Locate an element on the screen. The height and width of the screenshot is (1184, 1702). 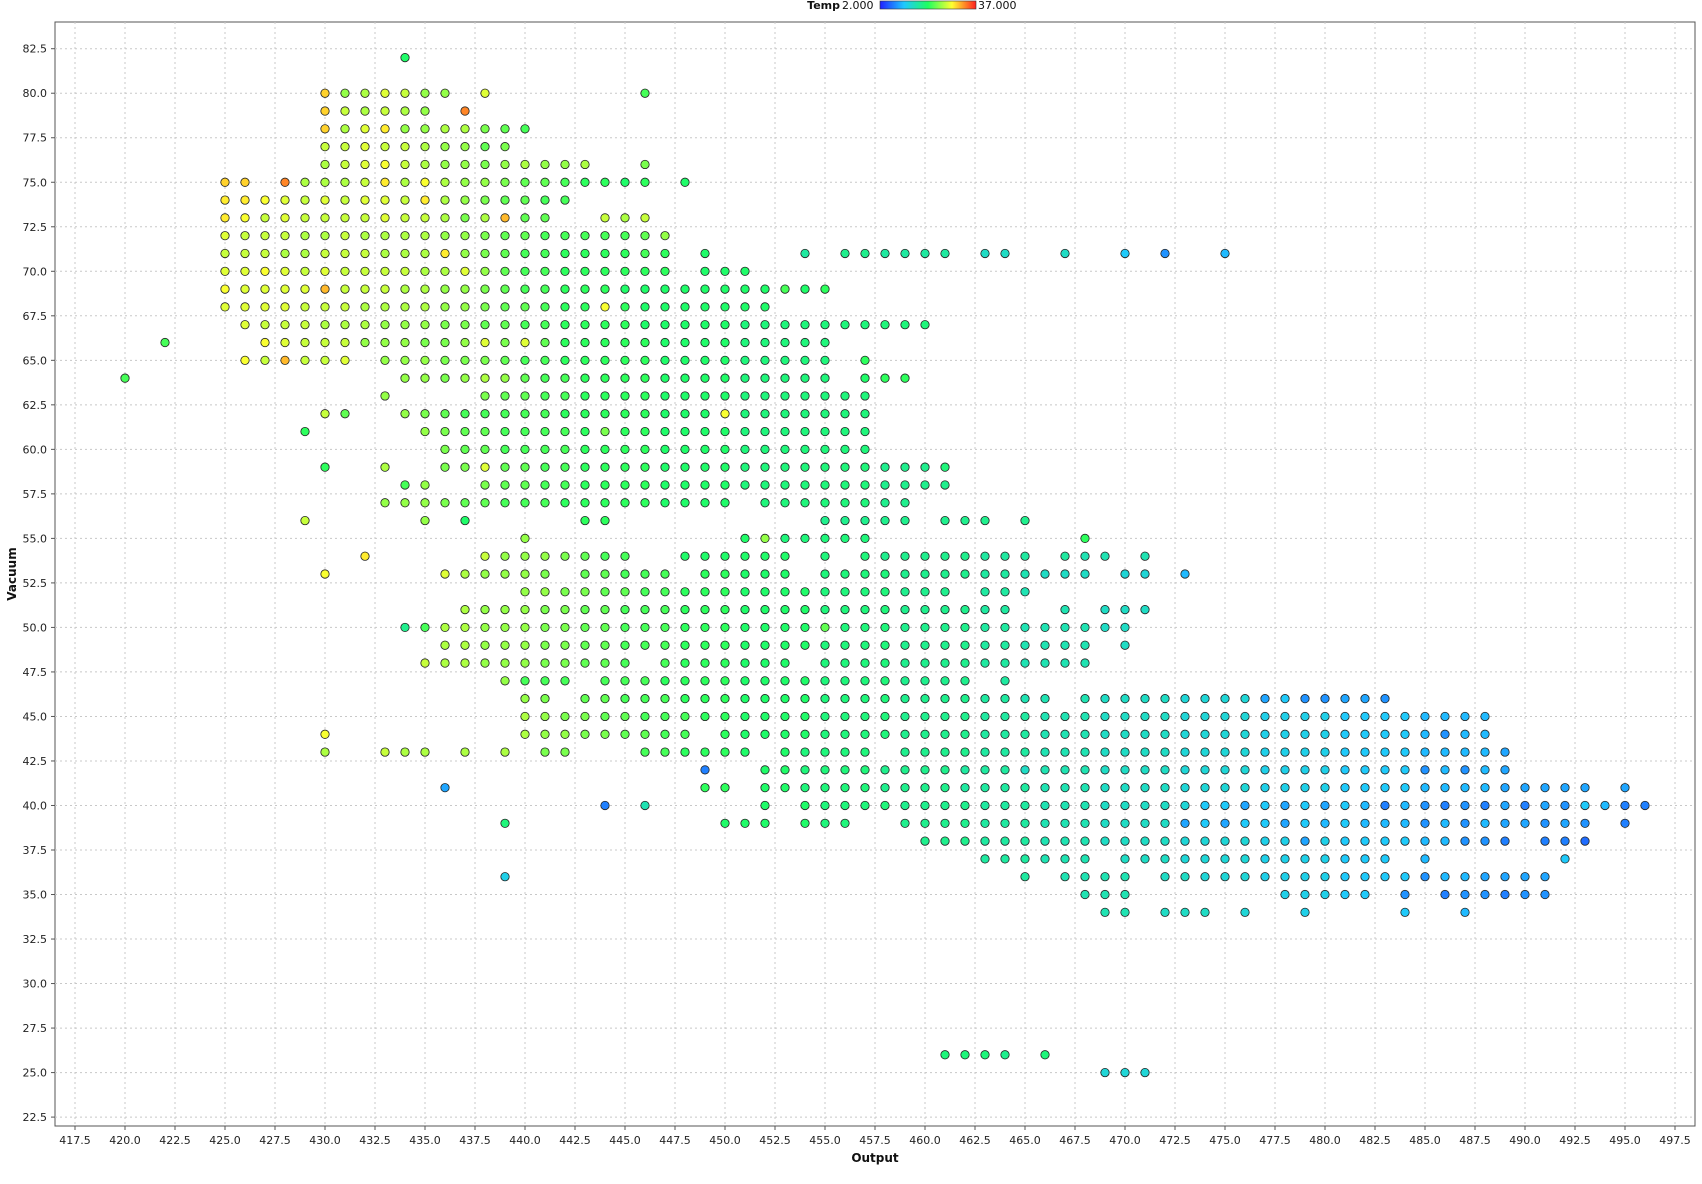
y-tick-label: 77.5 is located at coordinates (35, 138).